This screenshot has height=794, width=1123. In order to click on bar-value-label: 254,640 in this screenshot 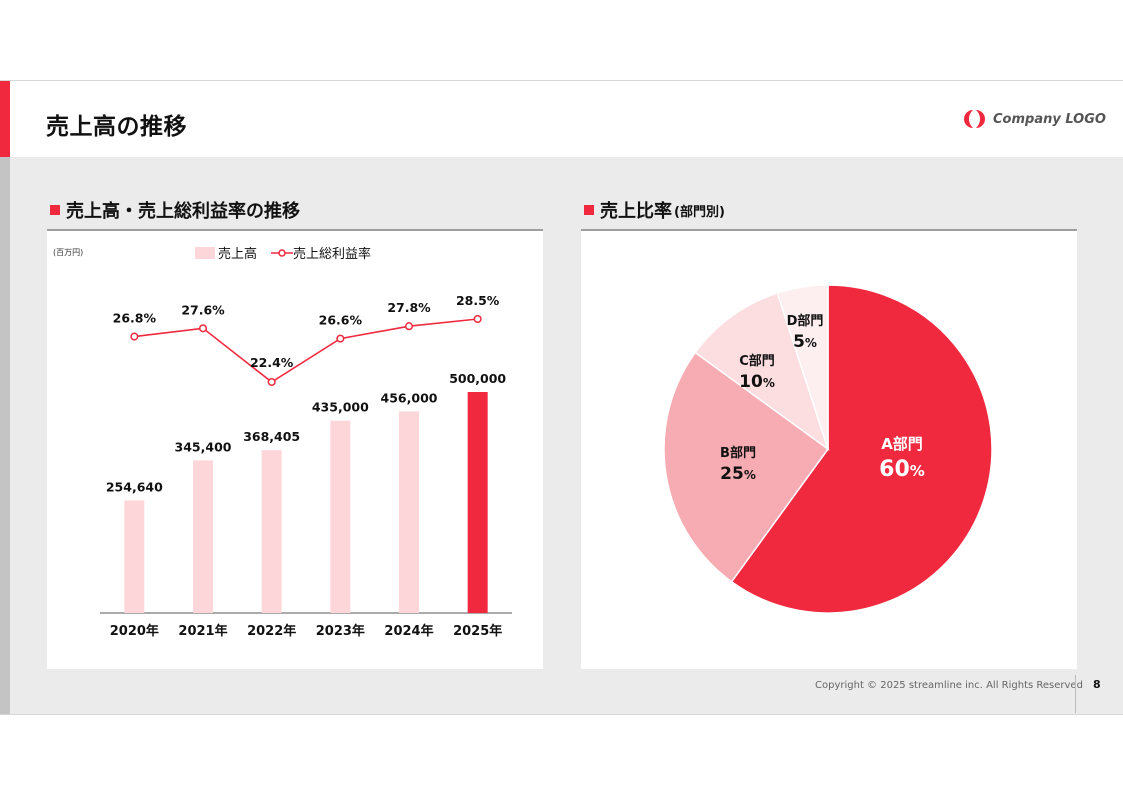, I will do `click(134, 486)`.